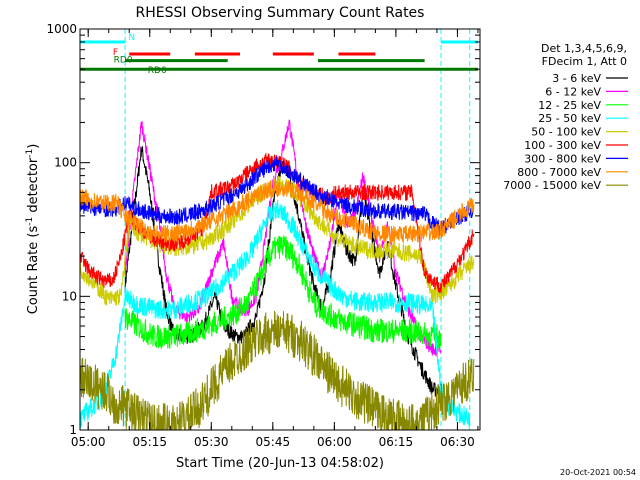 The width and height of the screenshot is (640, 480). What do you see at coordinates (584, 61) in the screenshot?
I see `legend-header: FDecim 1, Att 0` at bounding box center [584, 61].